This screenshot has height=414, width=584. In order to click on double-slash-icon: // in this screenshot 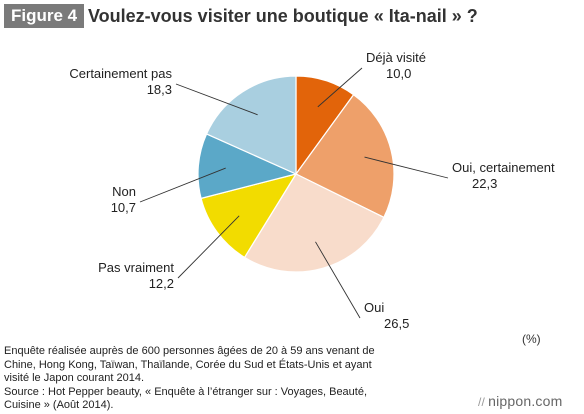, I will do `click(482, 402)`.